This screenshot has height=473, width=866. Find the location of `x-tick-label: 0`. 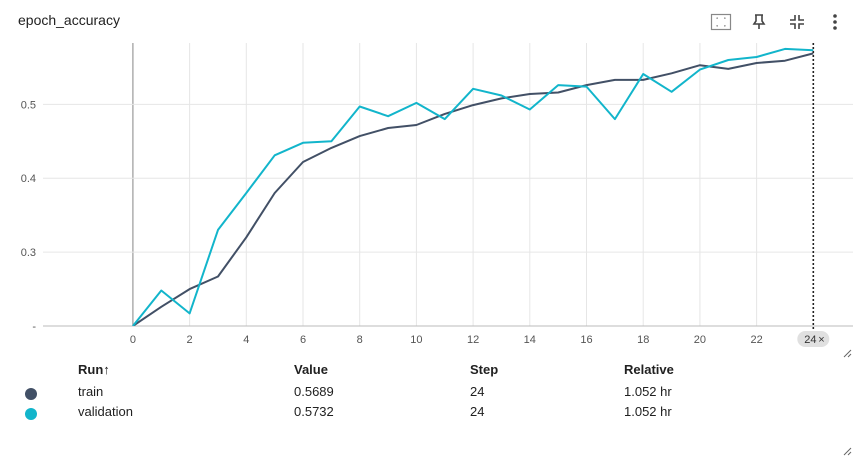

x-tick-label: 0 is located at coordinates (133, 340).